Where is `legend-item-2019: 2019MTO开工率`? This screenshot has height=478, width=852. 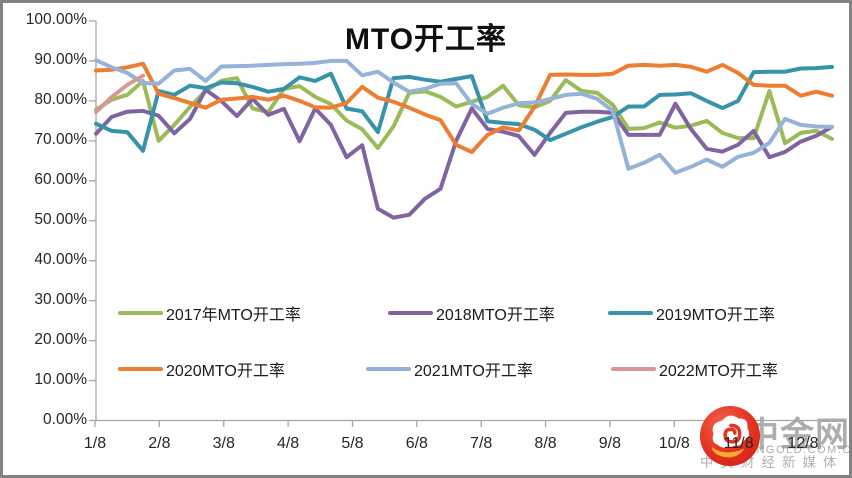
legend-item-2019: 2019MTO开工率 is located at coordinates (691, 313).